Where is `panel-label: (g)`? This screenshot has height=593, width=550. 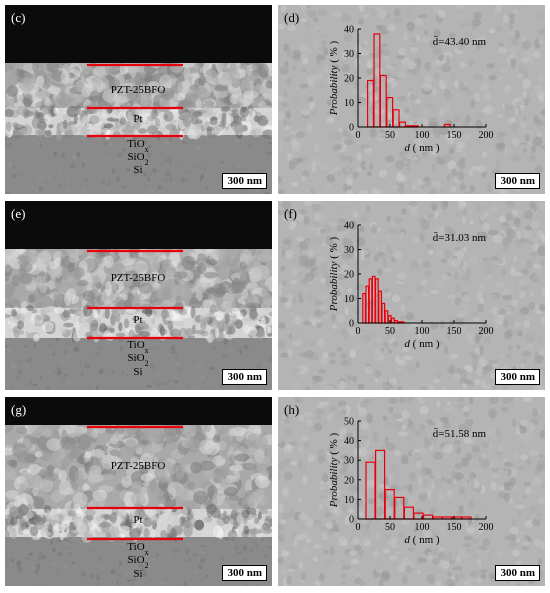 panel-label: (g) is located at coordinates (18, 409).